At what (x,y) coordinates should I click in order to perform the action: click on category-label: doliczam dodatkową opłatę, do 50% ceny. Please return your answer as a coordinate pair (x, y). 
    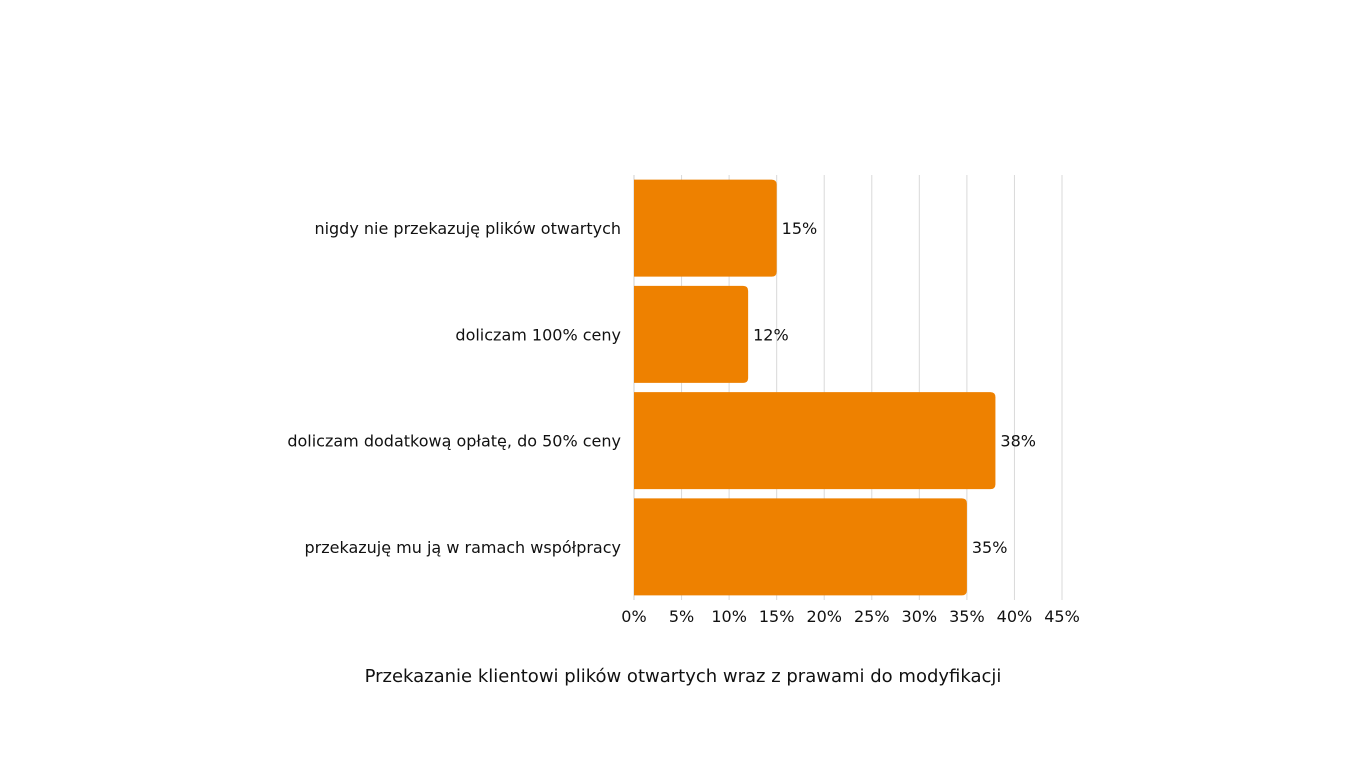
    Looking at the image, I should click on (454, 441).